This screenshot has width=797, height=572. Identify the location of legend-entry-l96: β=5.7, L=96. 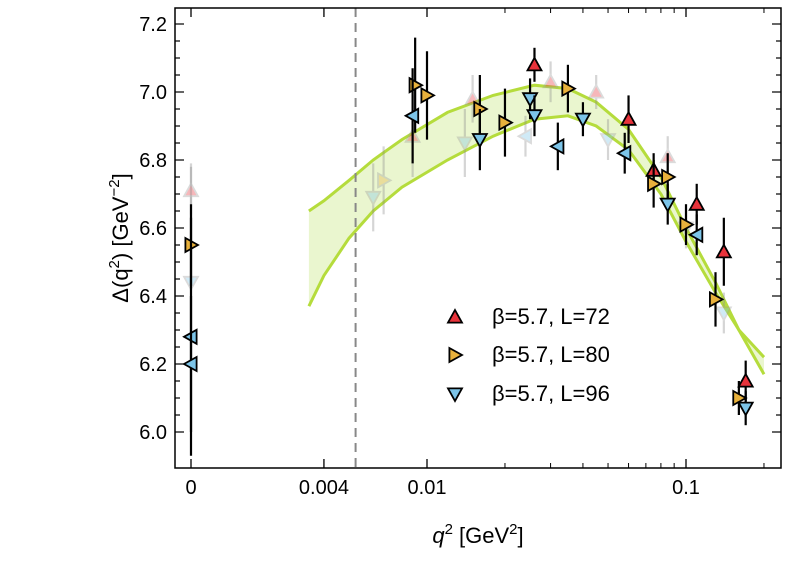
(528, 393).